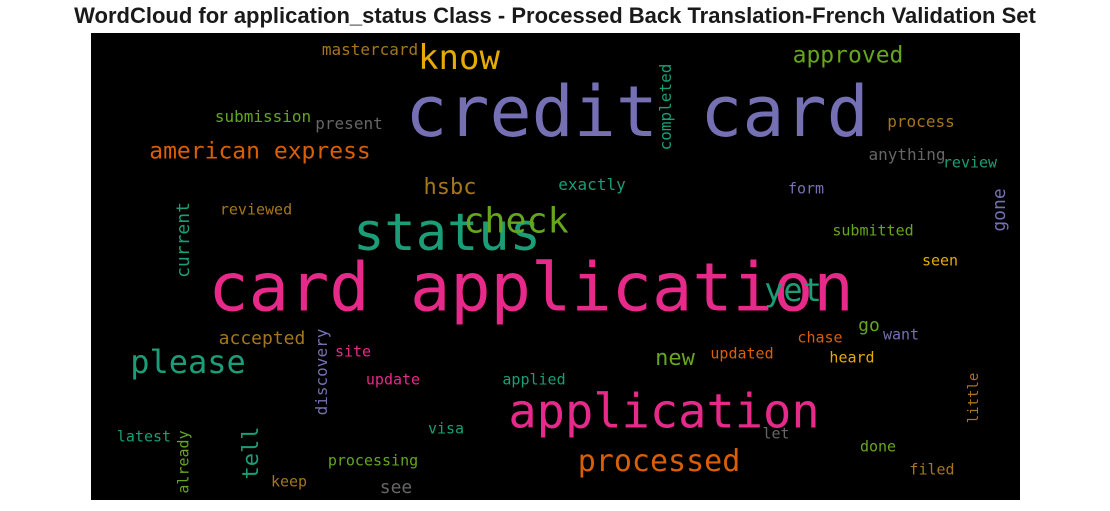 Image resolution: width=1110 pixels, height=511 pixels. I want to click on word-update: update, so click(393, 379).